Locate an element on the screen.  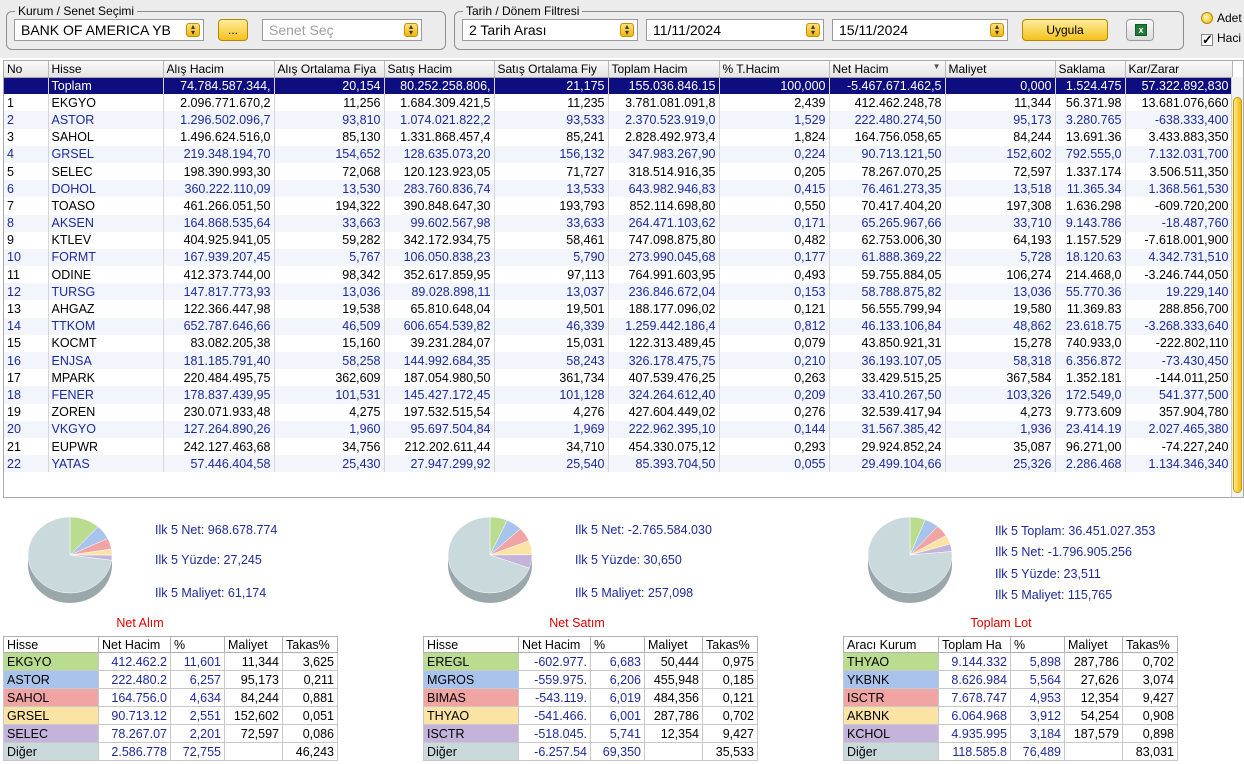
end-date-field: 15/11/2024 ▴ ▾ is located at coordinates (920, 30).